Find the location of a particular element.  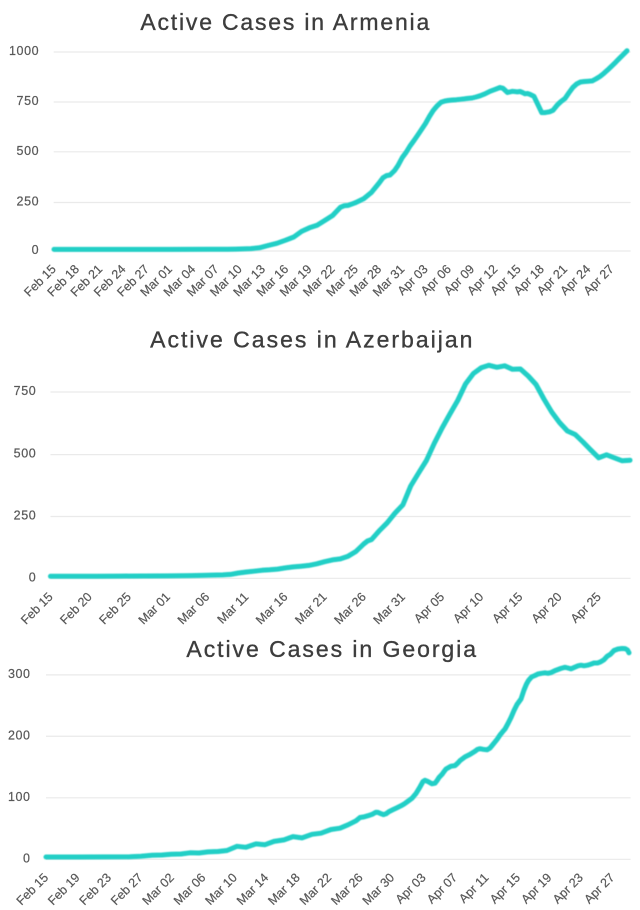

svg-text: Mar 31 is located at coordinates (389, 608).